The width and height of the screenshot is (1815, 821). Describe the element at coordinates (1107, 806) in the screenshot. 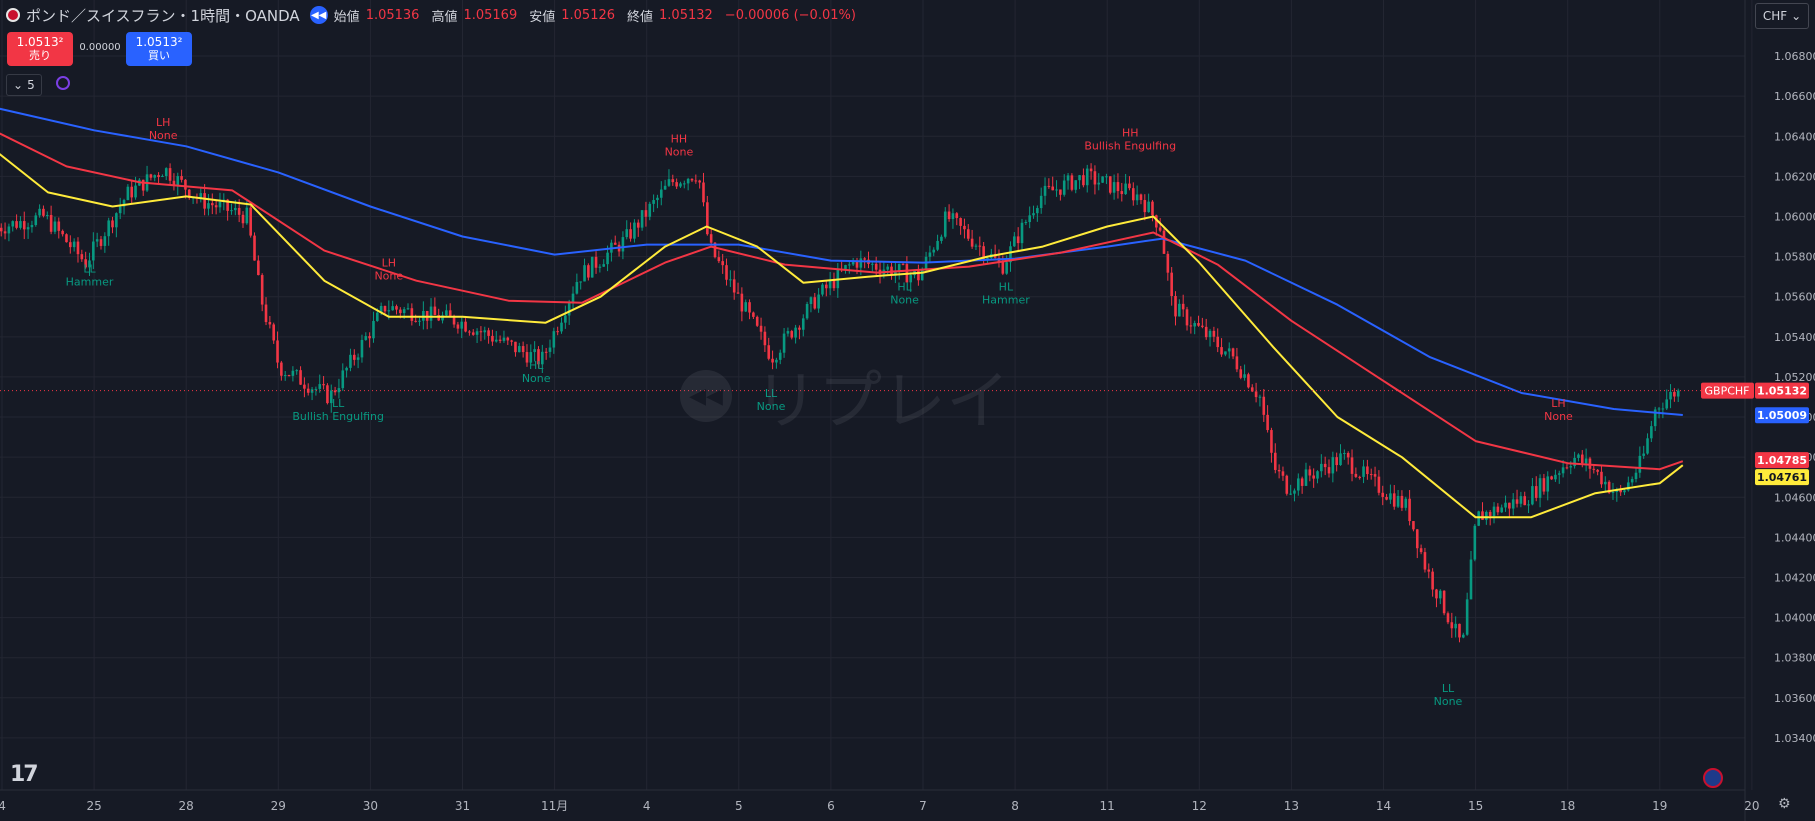

I see `x-tick-label: 11` at that location.